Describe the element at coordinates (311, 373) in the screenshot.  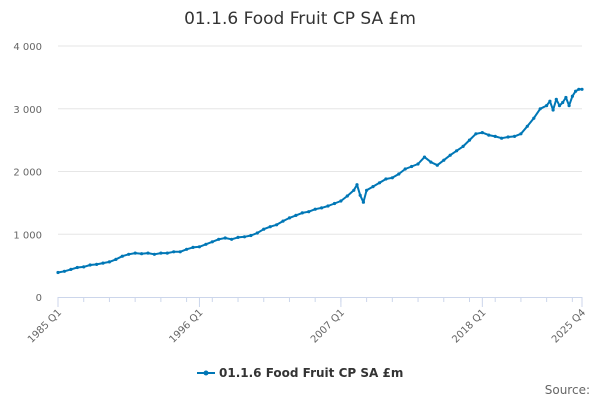
I see `legend-series-label: 01.1.6 Food Fruit CP SA £m` at that location.